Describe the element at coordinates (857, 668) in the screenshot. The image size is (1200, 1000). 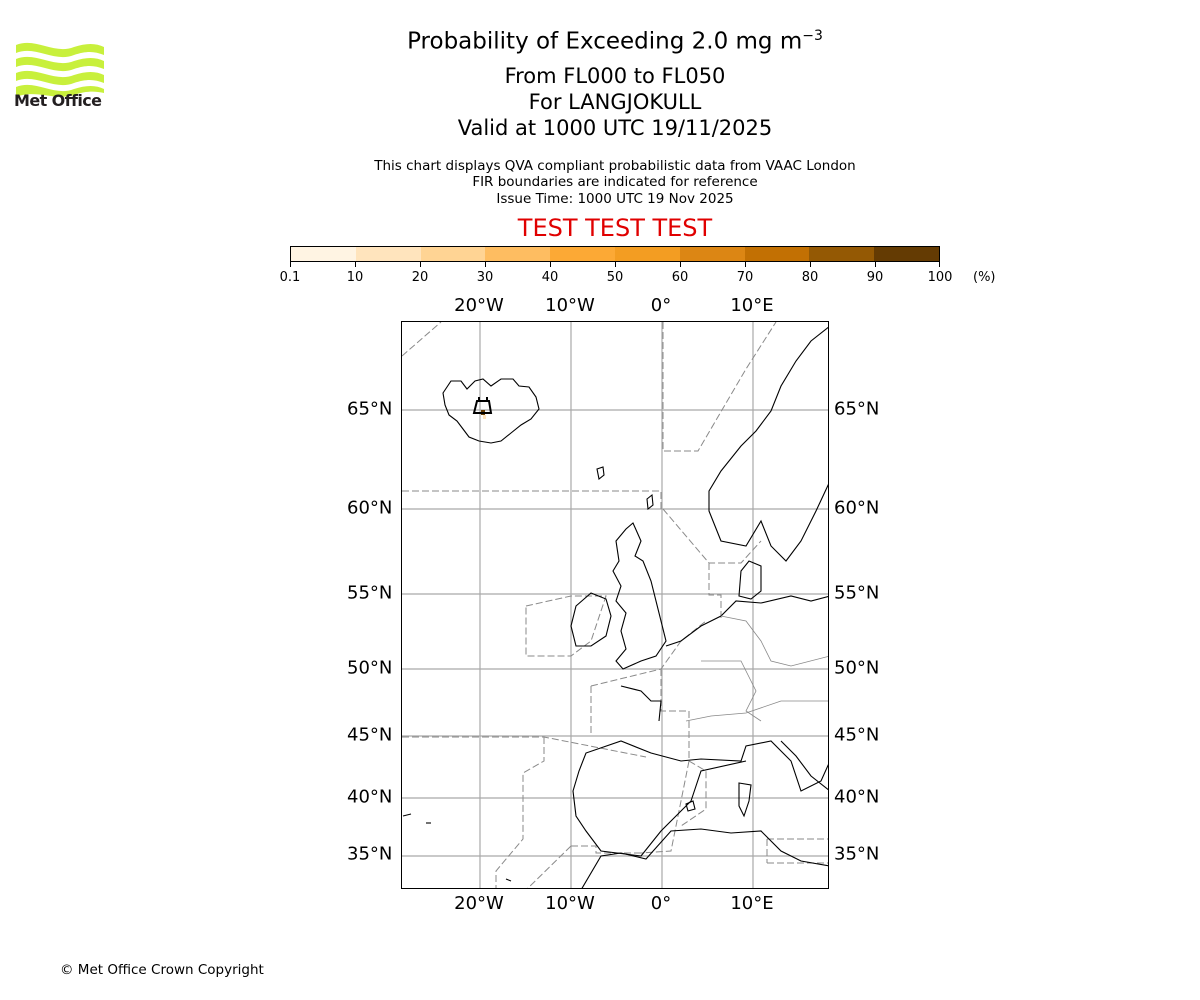
I see `lat-label-right: 50°N` at that location.